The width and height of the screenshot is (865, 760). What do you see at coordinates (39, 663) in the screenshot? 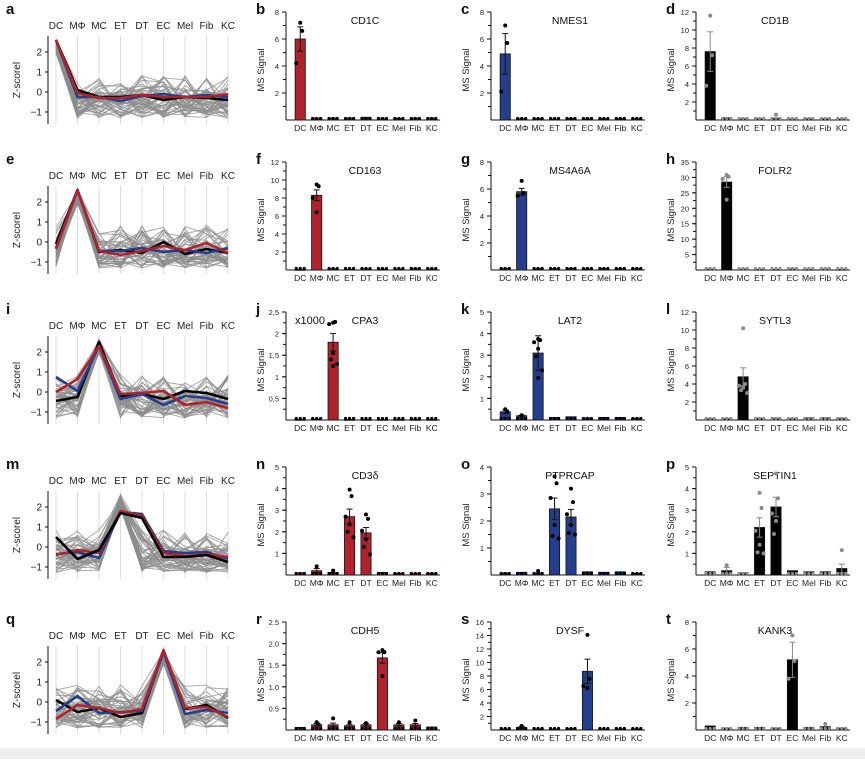
I see `y-tick-label: 2` at bounding box center [39, 663].